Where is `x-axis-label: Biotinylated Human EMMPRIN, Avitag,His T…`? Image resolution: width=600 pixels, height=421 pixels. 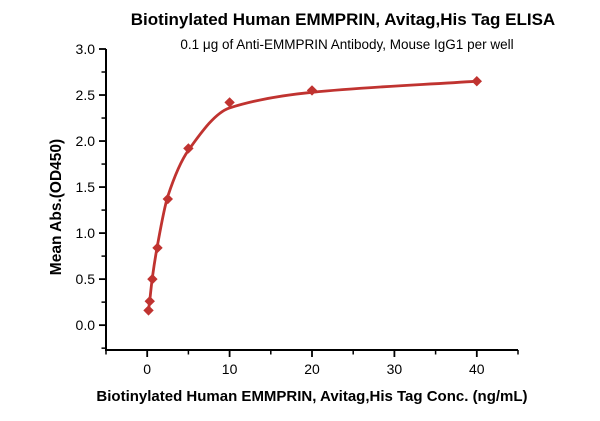 x-axis-label: Biotinylated Human EMMPRIN, Avitag,His T… is located at coordinates (312, 396).